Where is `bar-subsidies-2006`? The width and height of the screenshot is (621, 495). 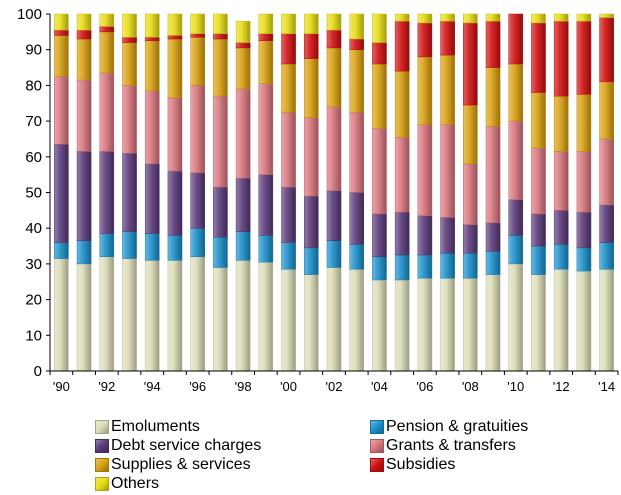
bar-subsidies-2006 is located at coordinates (425, 40).